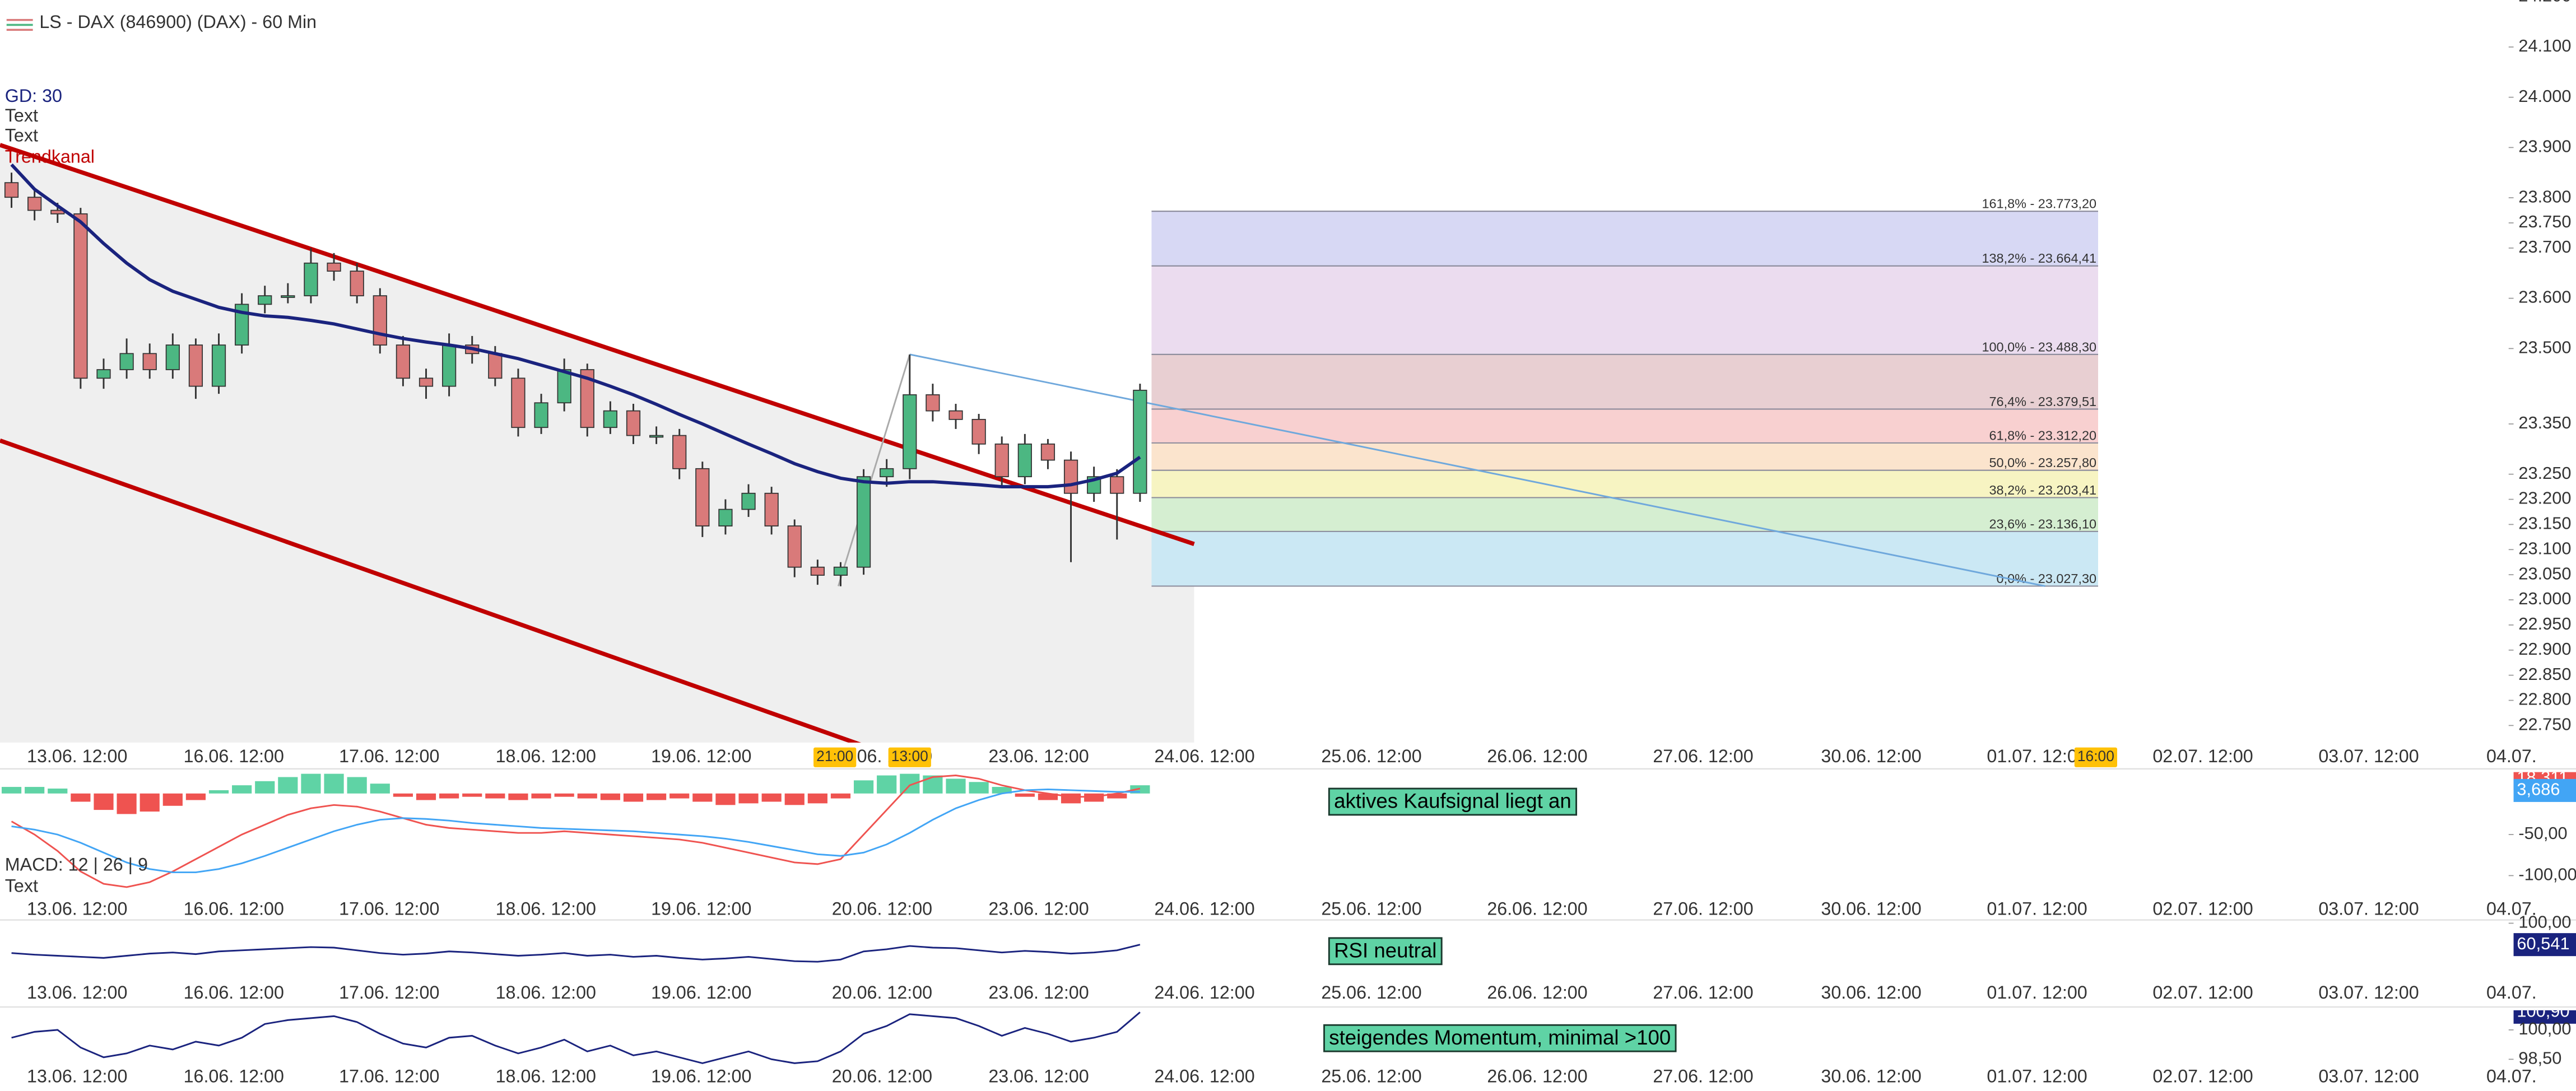 The image size is (2576, 1091). I want to click on trend-line, so click(1477, 470).